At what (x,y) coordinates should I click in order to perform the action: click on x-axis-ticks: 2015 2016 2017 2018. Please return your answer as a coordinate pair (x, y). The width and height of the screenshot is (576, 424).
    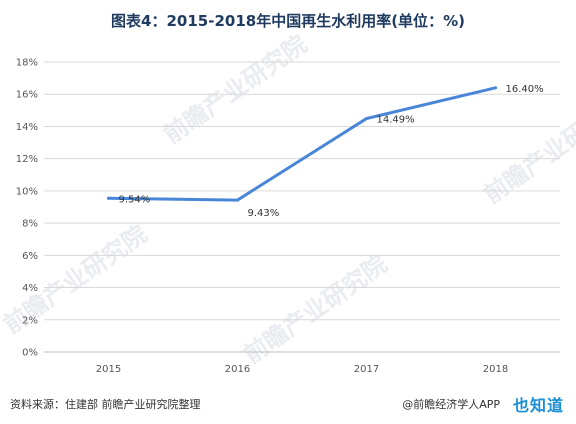
    Looking at the image, I should click on (302, 369).